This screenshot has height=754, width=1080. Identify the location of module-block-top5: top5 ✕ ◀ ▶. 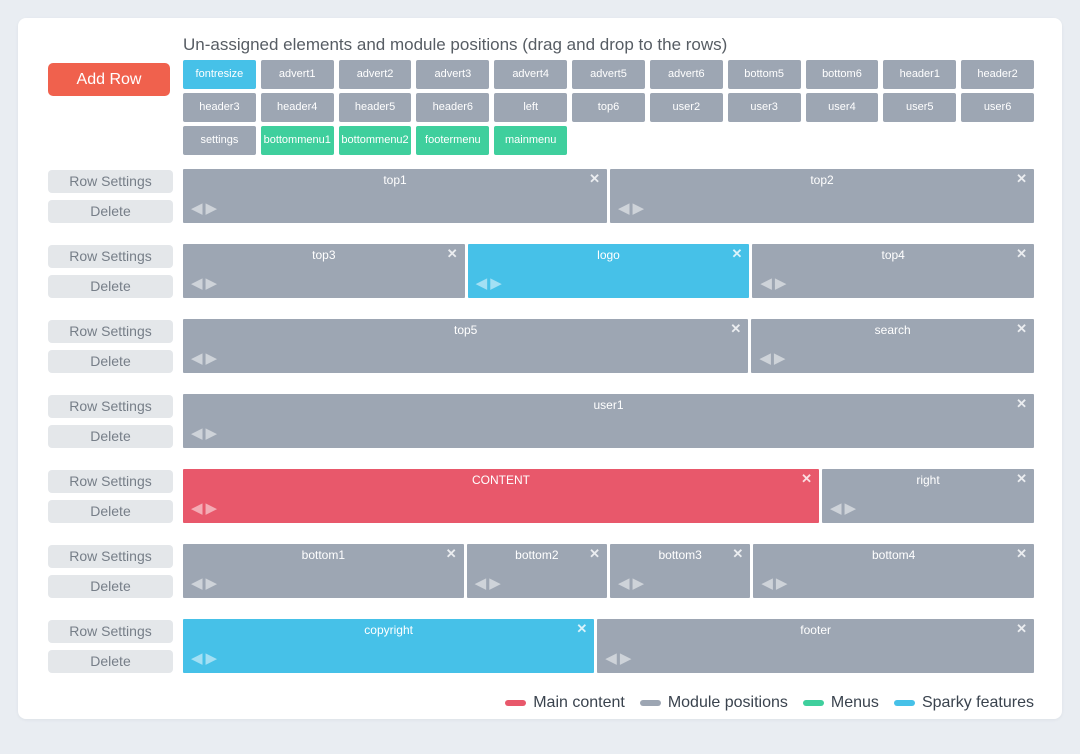
(466, 346).